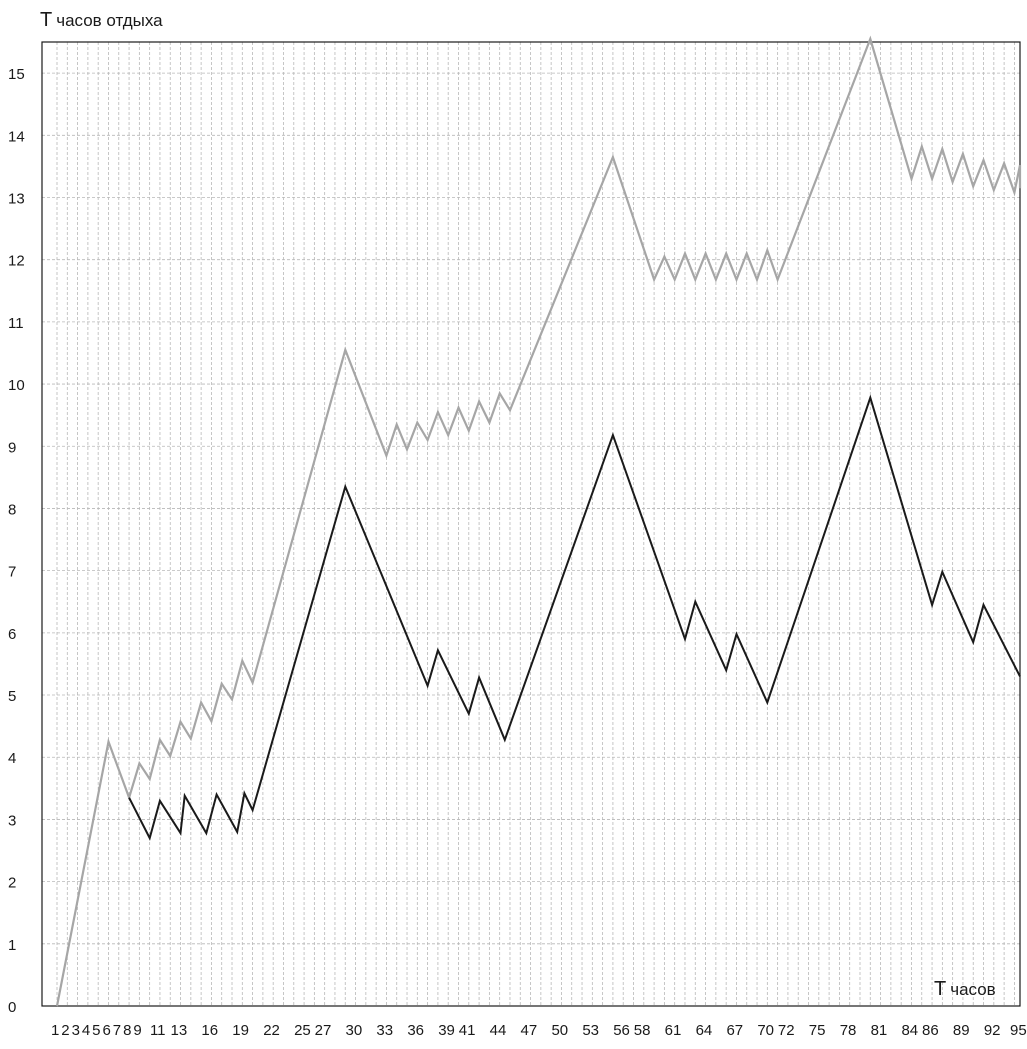  What do you see at coordinates (106, 1030) in the screenshot?
I see `x-tick-label: 6` at bounding box center [106, 1030].